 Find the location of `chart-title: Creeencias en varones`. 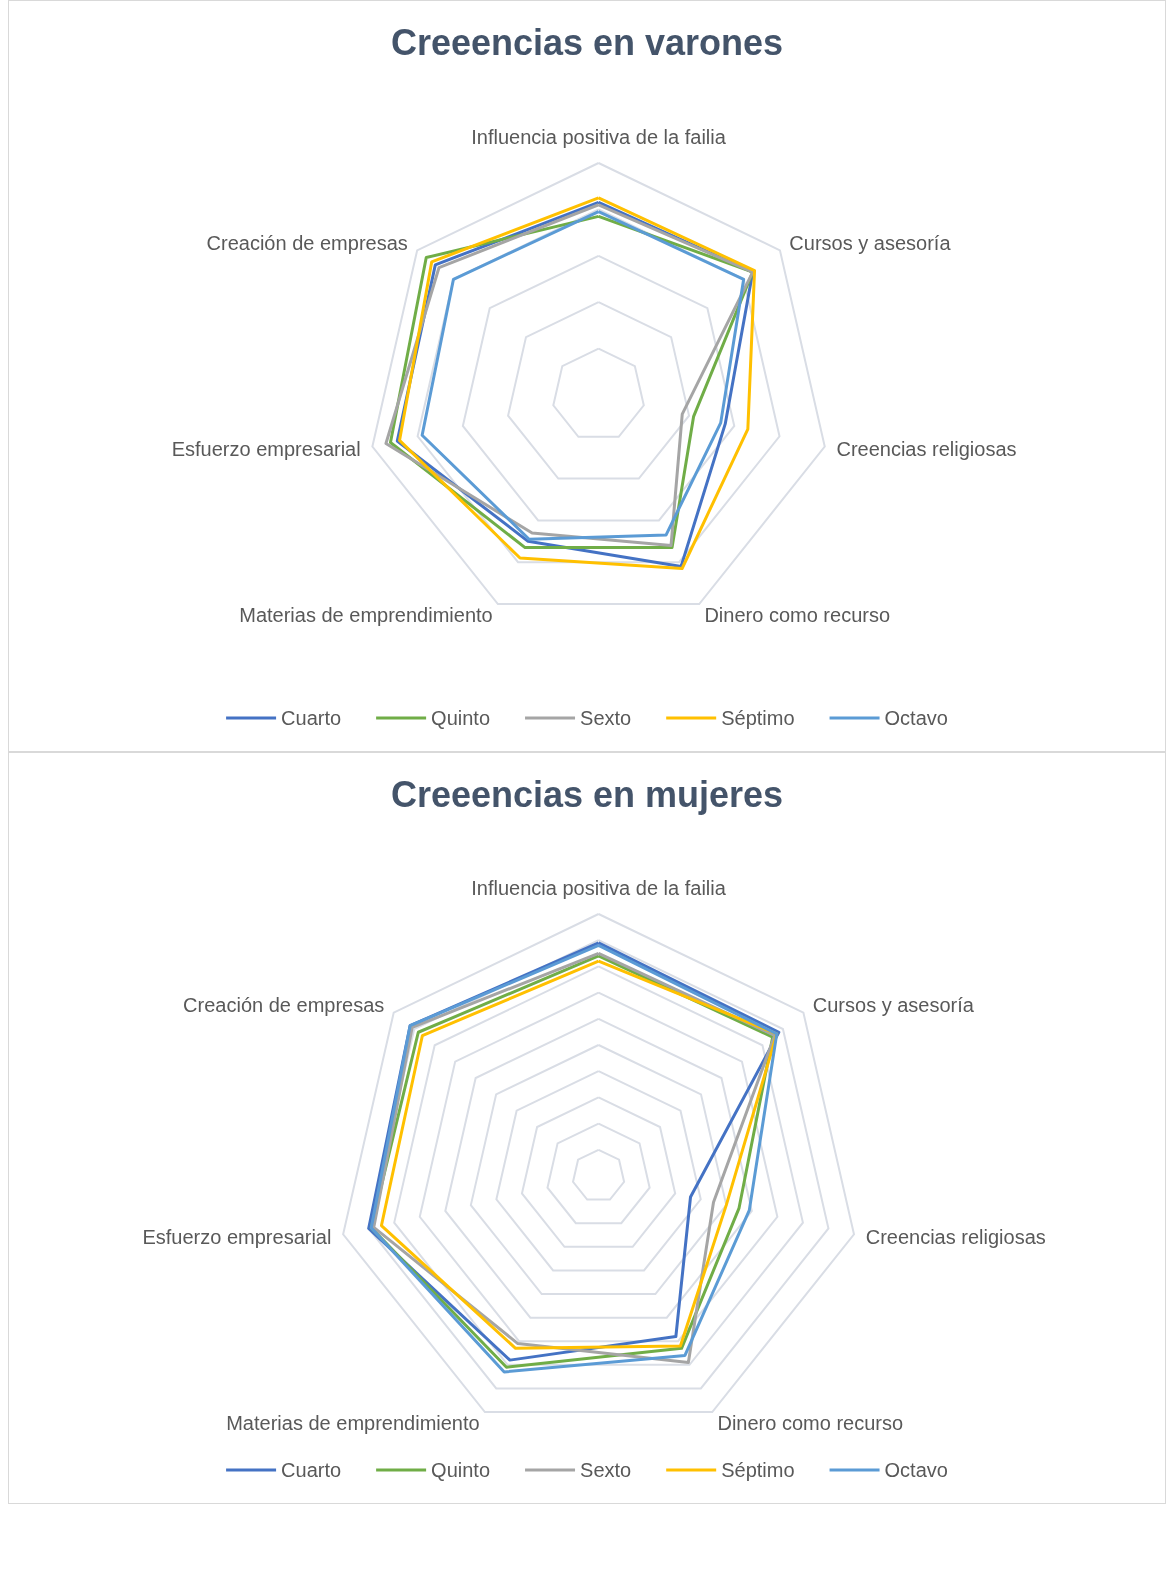

chart-title: Creeencias en varones is located at coordinates (587, 42).